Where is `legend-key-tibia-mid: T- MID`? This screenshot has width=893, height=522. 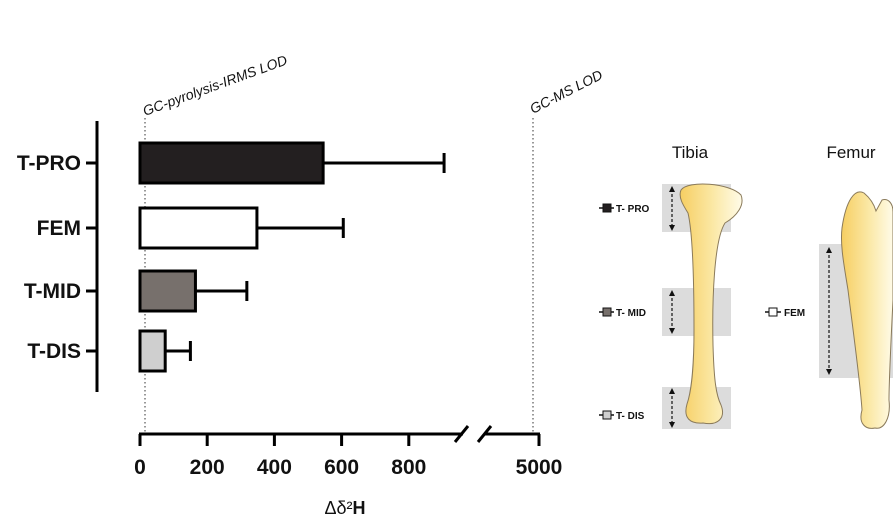
legend-key-tibia-mid: T- MID is located at coordinates (622, 313).